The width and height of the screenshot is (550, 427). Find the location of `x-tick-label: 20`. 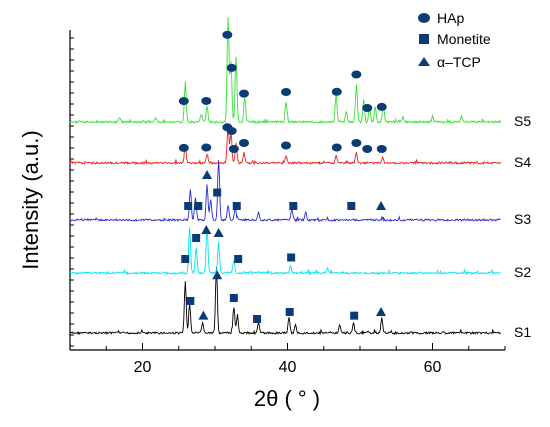

x-tick-label: 20 is located at coordinates (143, 367).